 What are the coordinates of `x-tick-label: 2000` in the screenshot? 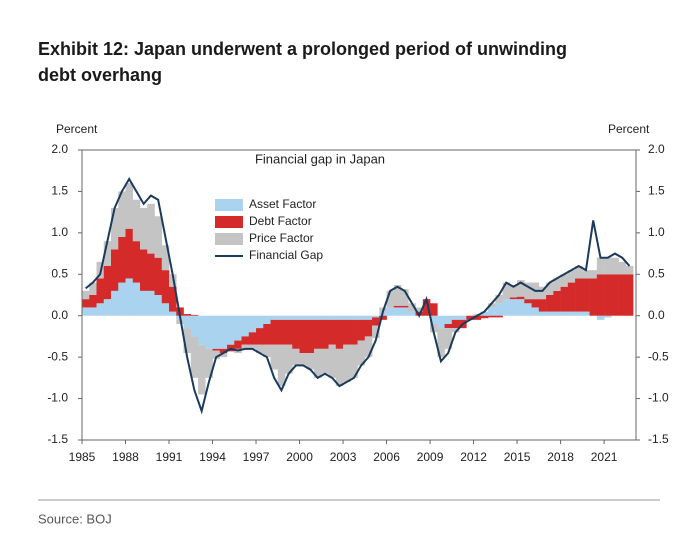 It's located at (299, 457).